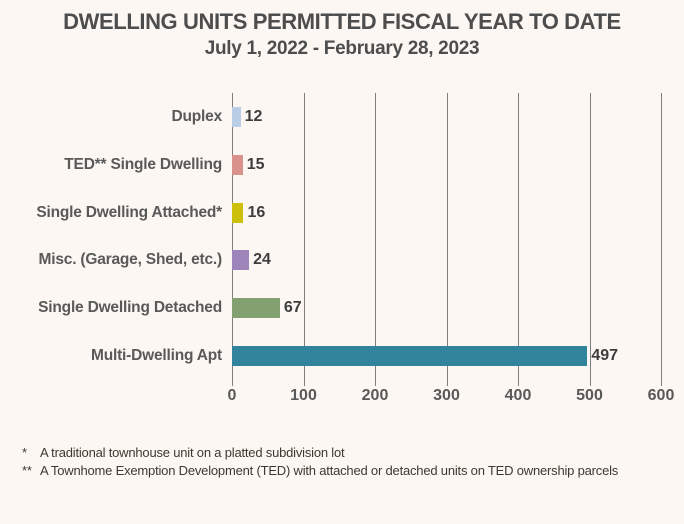  Describe the element at coordinates (589, 395) in the screenshot. I see `x-tick-label: 500` at that location.